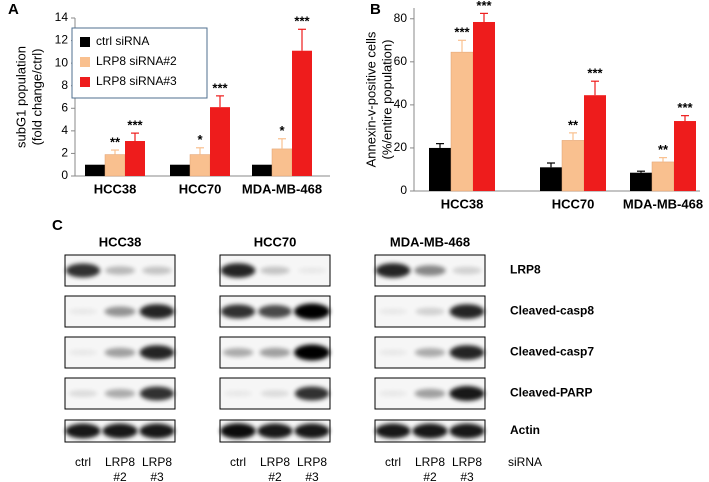  I want to click on y-tick-label: 60, so click(401, 61).